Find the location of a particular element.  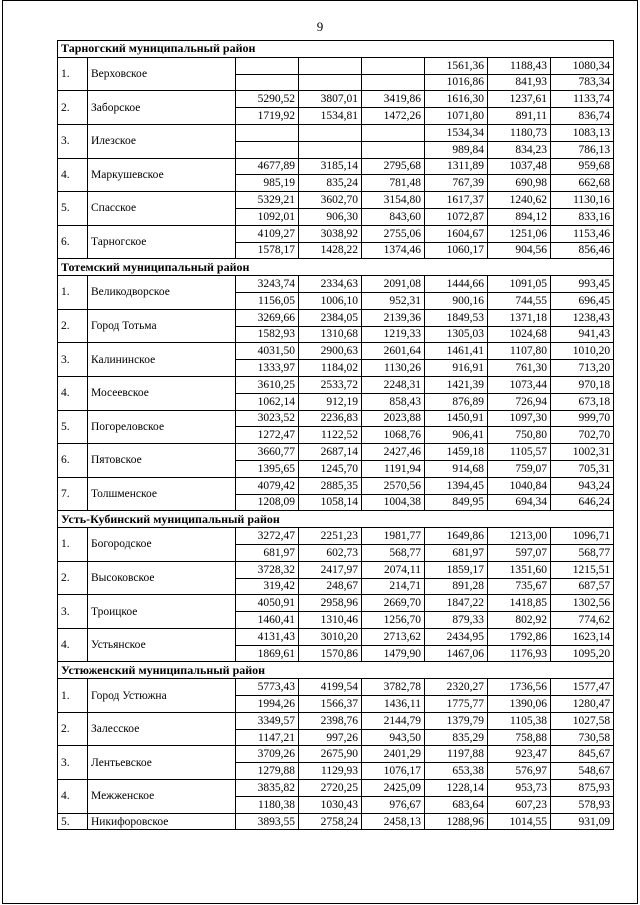

value-cell: 1617,37 is located at coordinates (456, 200).